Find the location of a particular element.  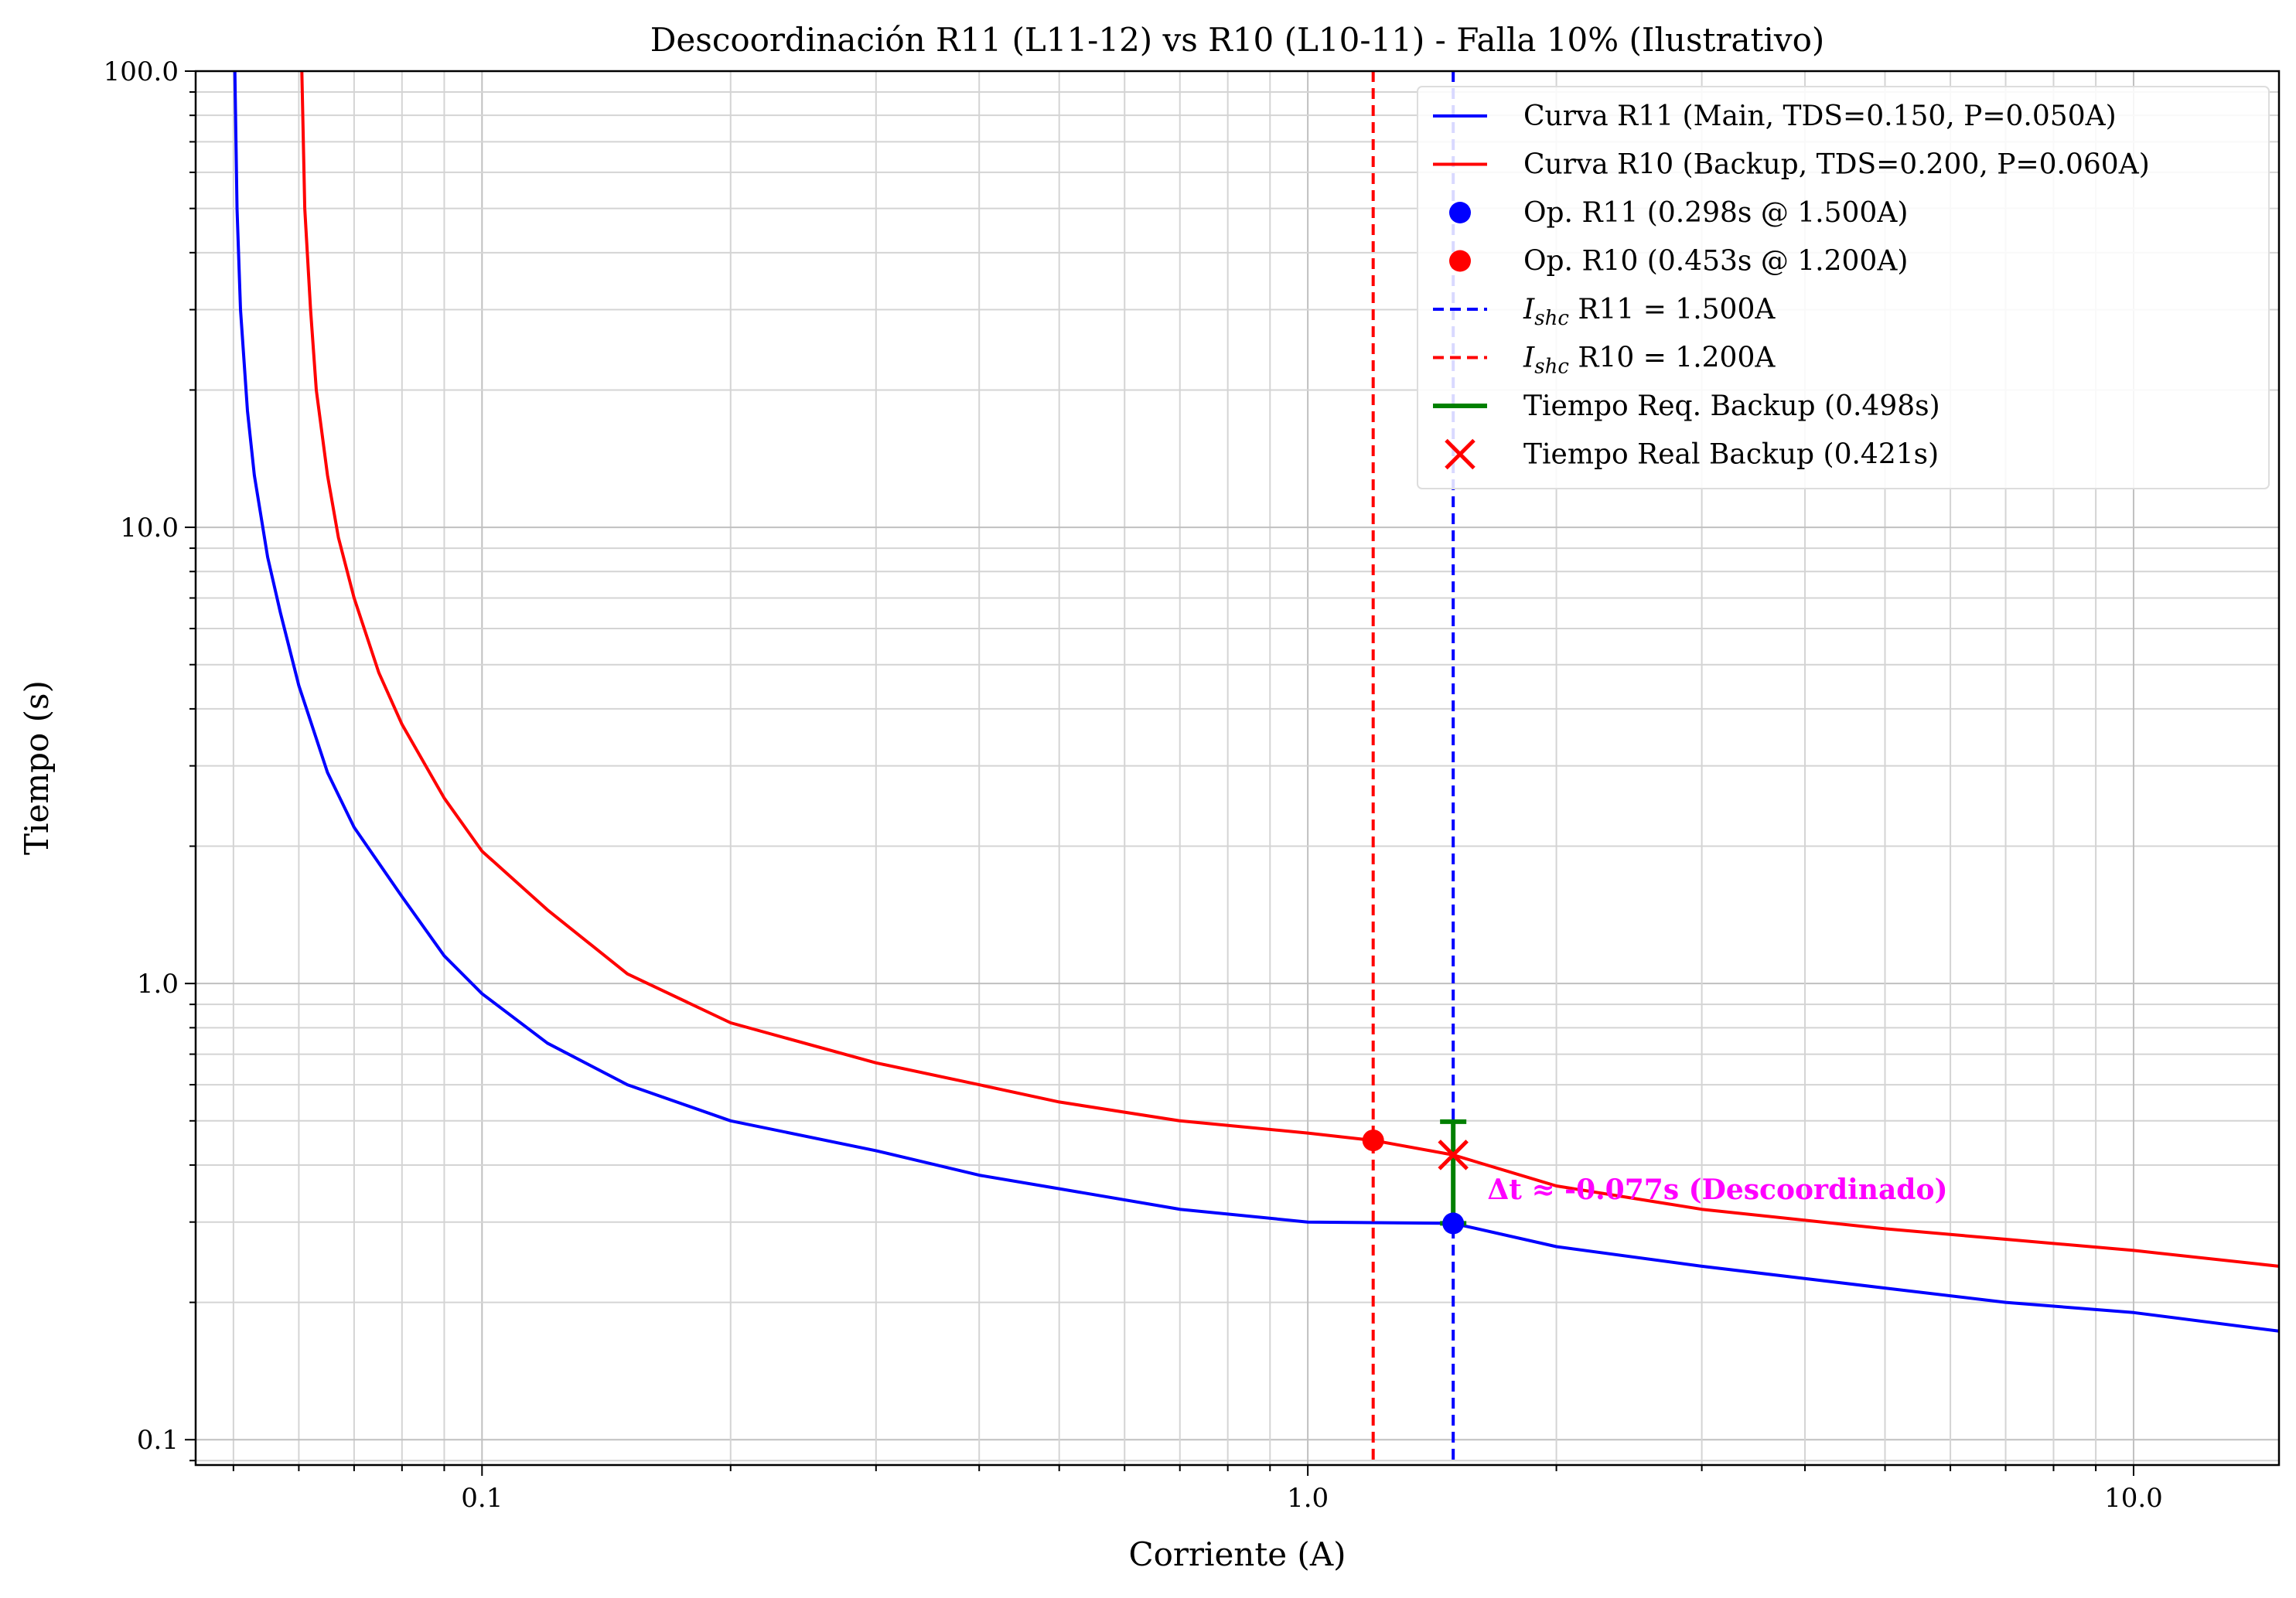

legend-swatch-x is located at coordinates (1460, 454).